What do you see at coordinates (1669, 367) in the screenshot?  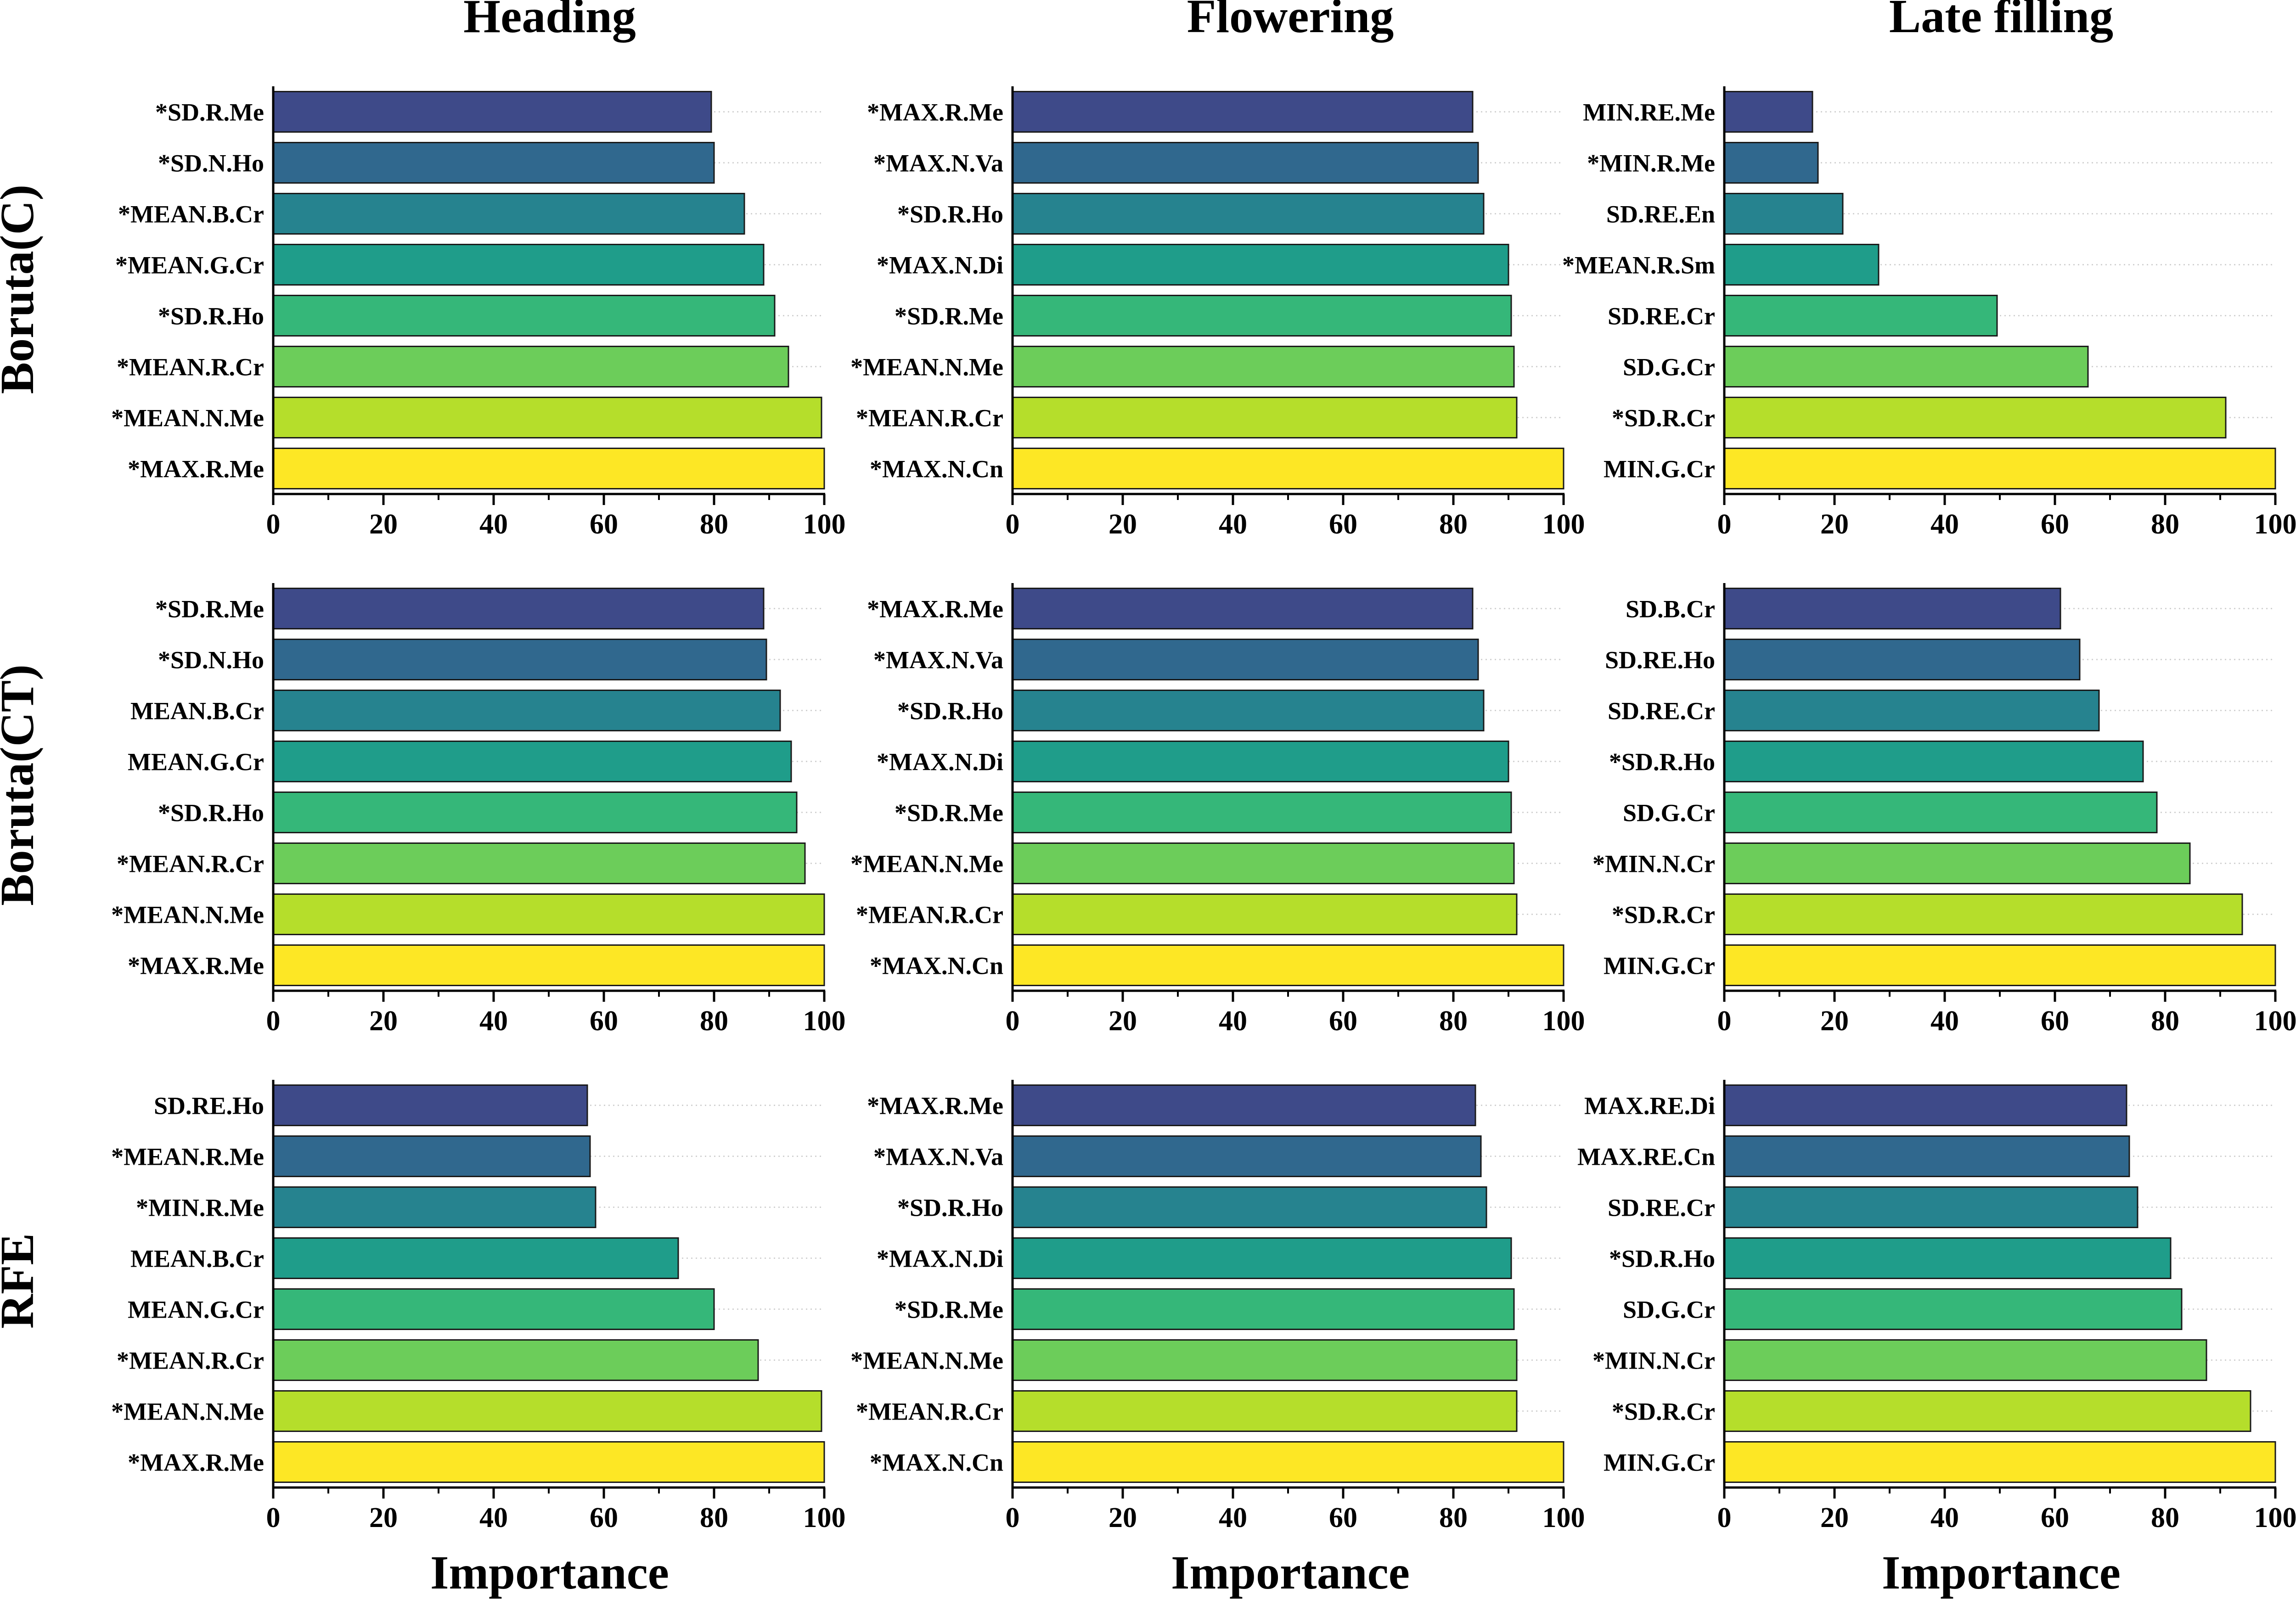 I see `category-label: SD.G.Cr` at bounding box center [1669, 367].